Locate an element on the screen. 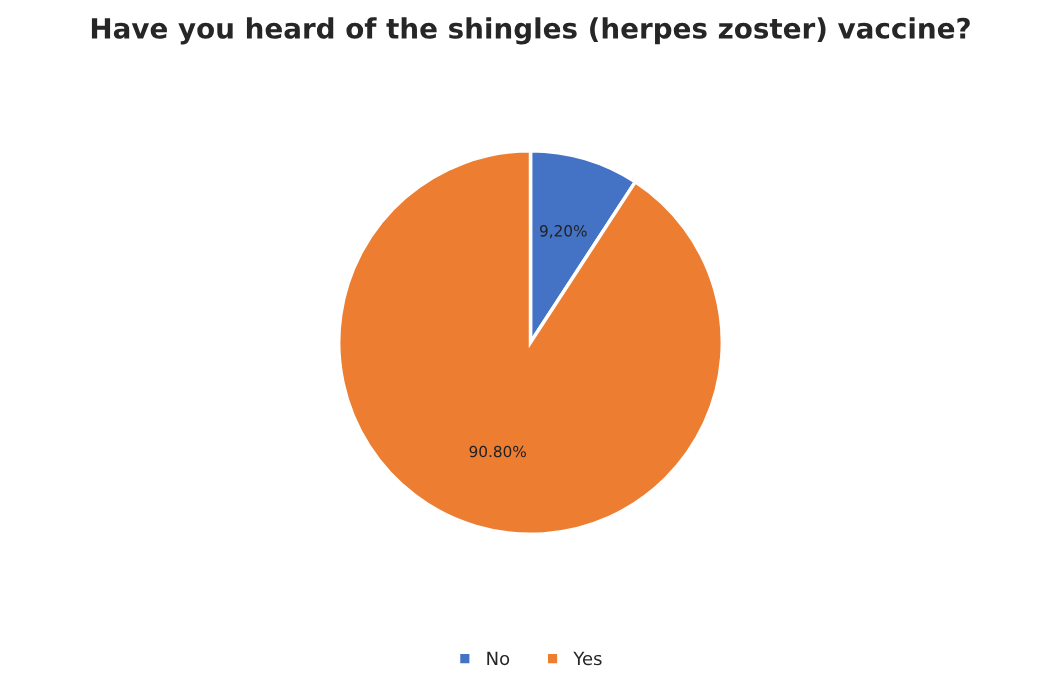 The height and width of the screenshot is (685, 1061). data-label: 9,20% is located at coordinates (563, 232).